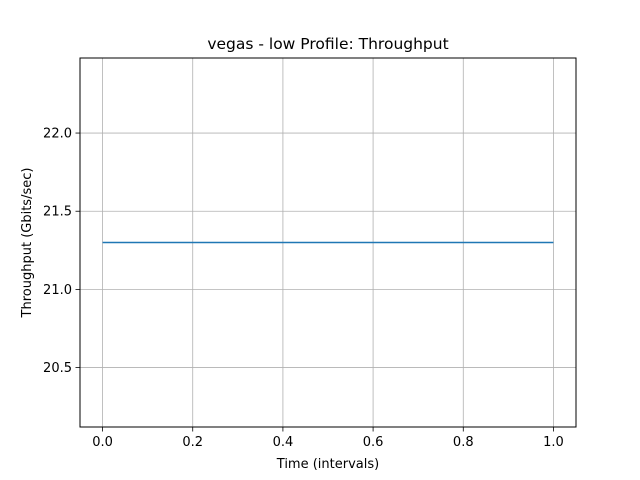 This screenshot has height=480, width=640. Describe the element at coordinates (283, 442) in the screenshot. I see `x-tick-label: 0.4` at that location.